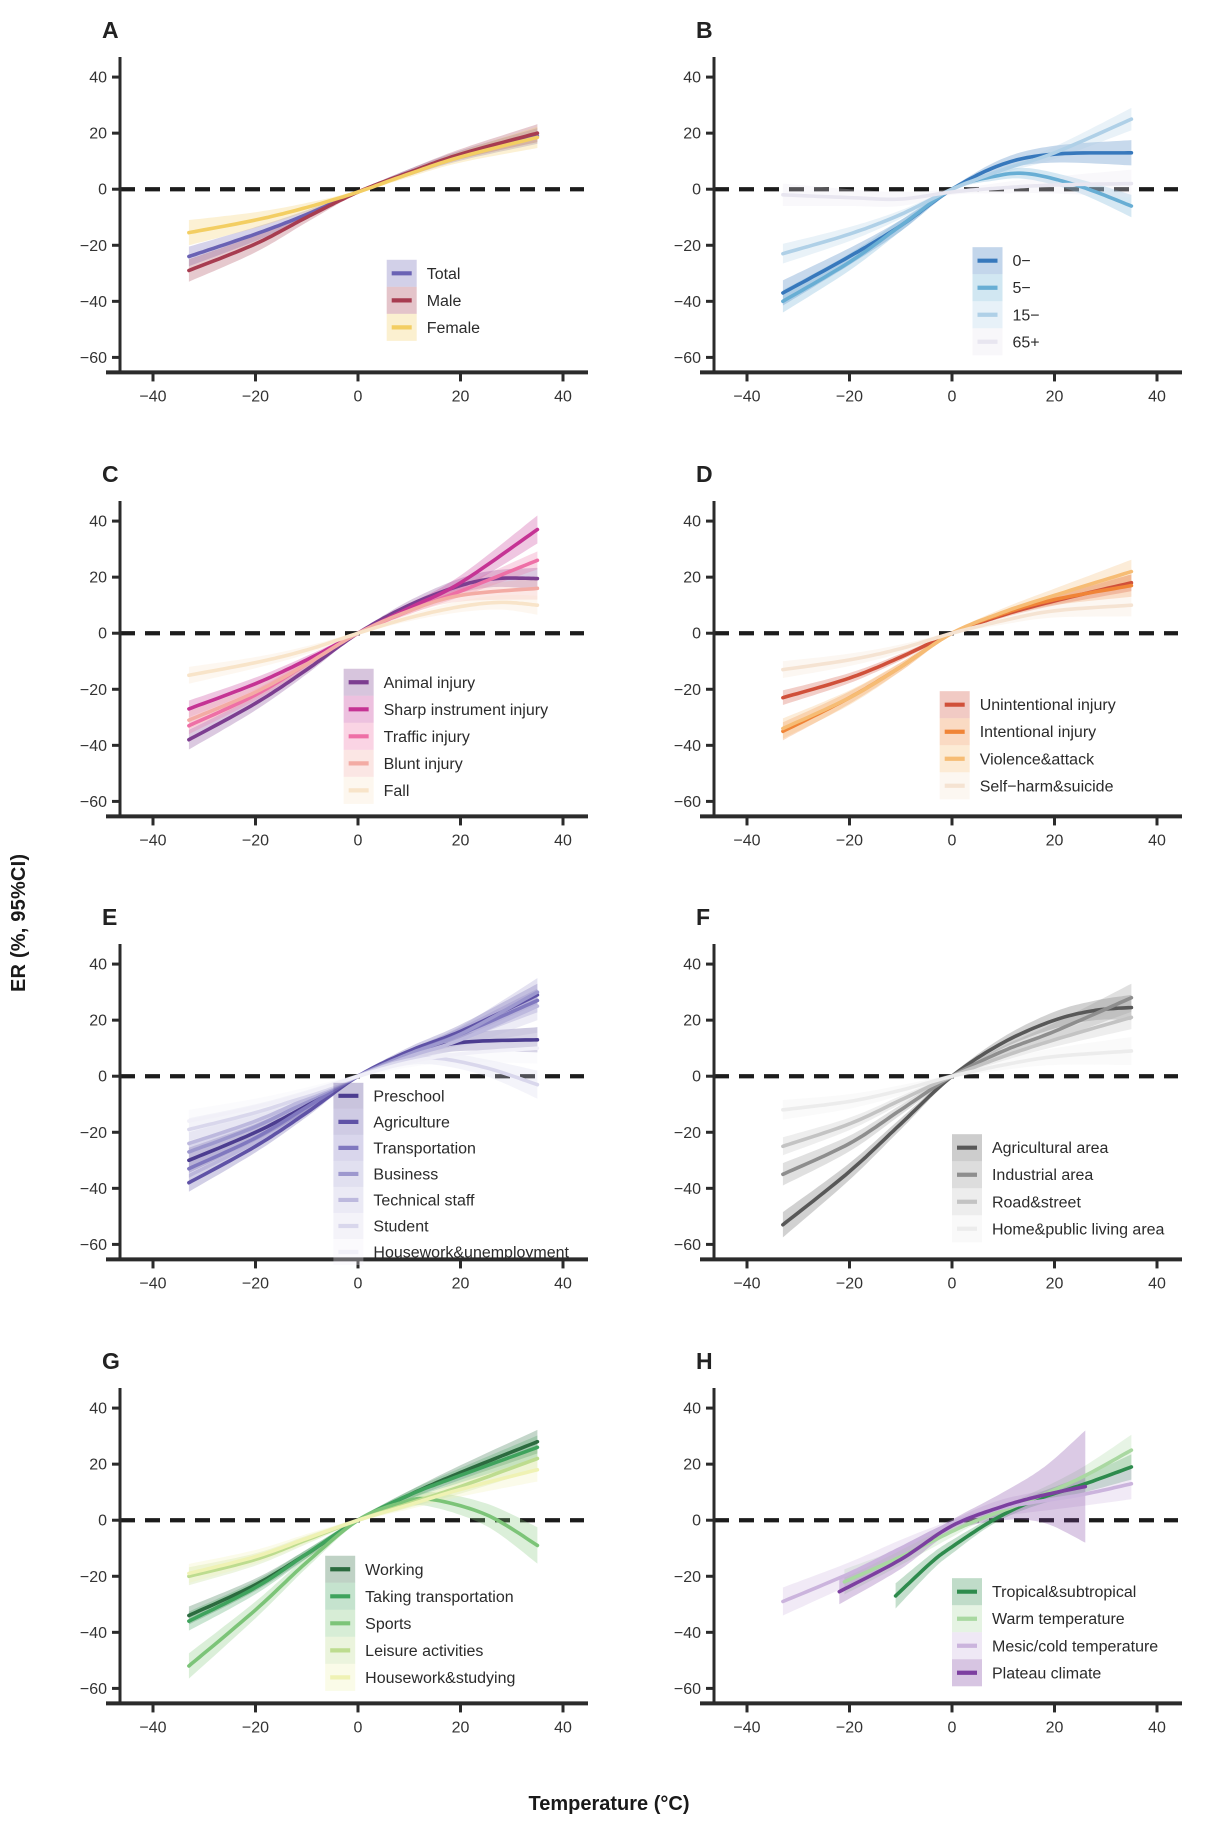  I want to click on legend-label: Sports, so click(388, 1623).